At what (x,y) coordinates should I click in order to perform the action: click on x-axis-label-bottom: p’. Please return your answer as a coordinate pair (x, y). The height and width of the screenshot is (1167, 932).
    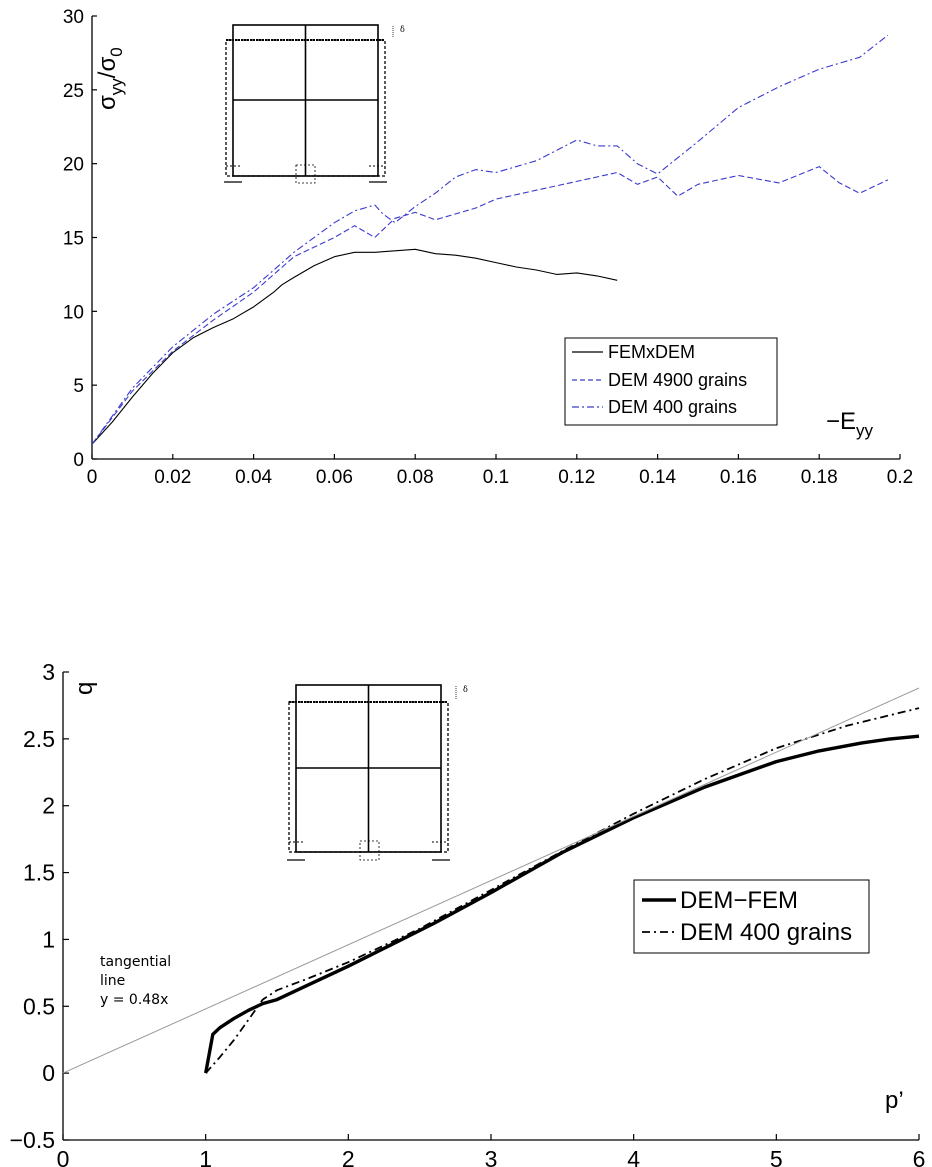
    Looking at the image, I should click on (894, 1100).